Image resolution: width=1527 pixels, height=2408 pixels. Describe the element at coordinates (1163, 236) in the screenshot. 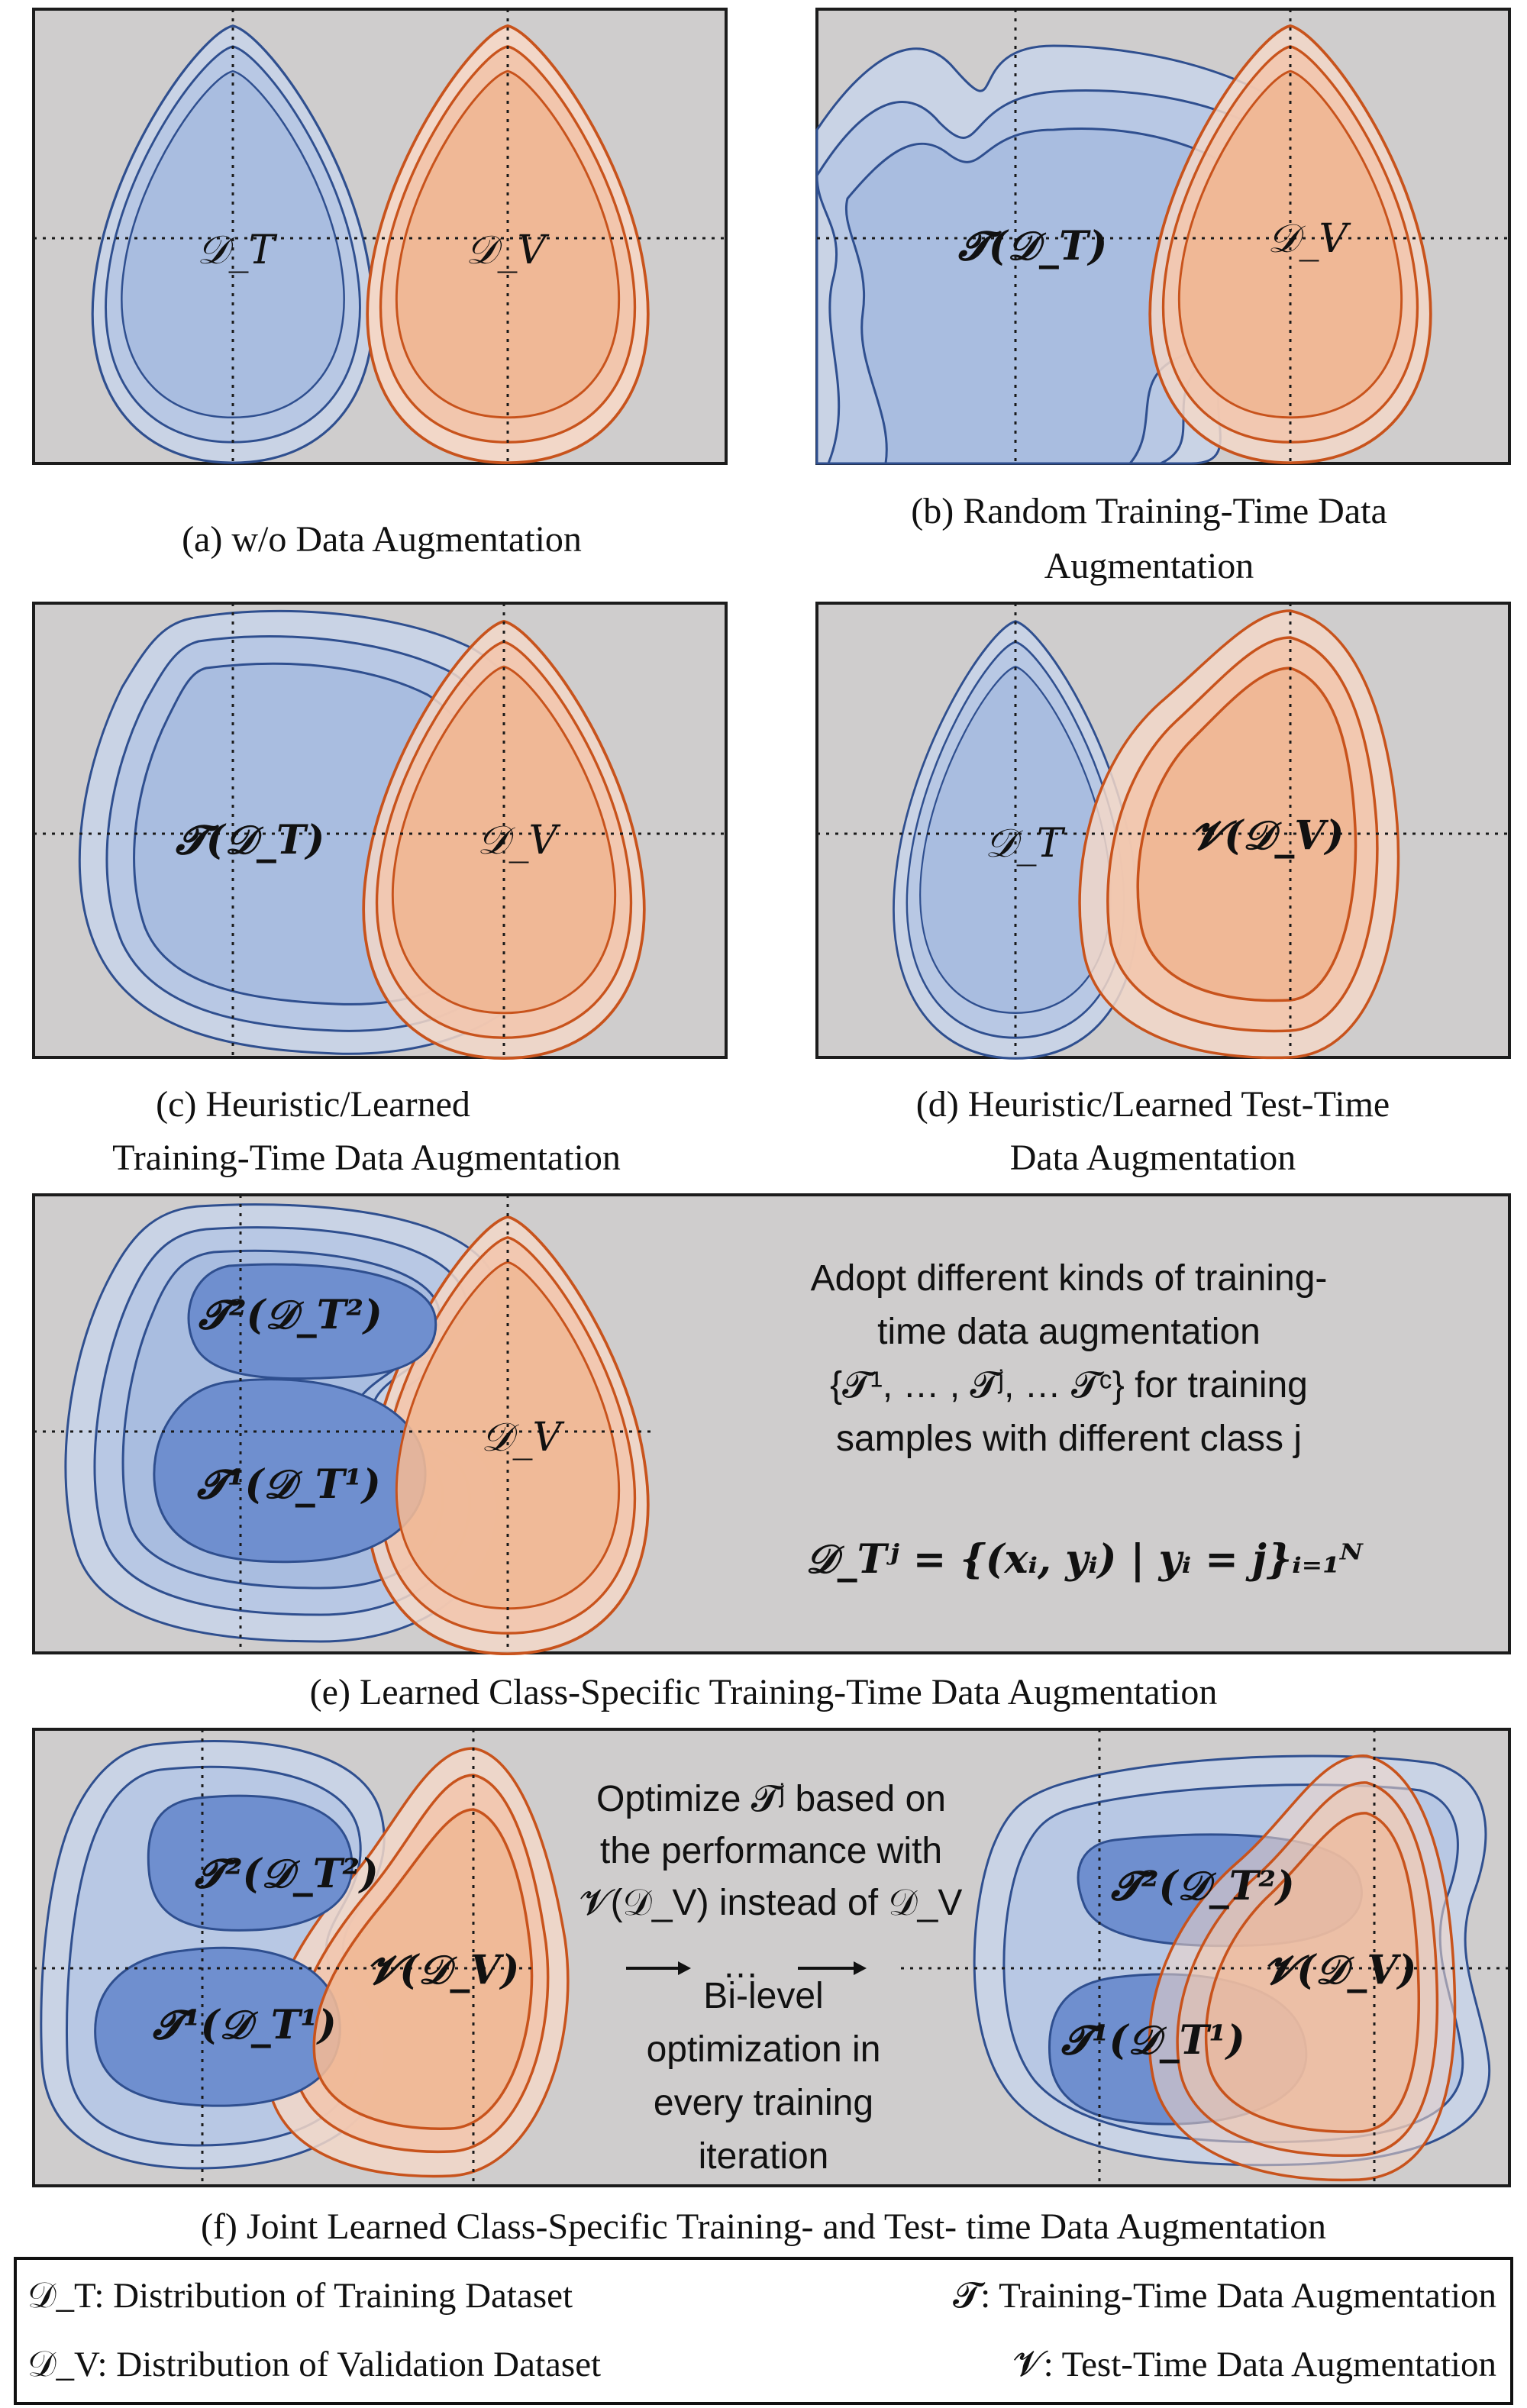

I see `panel-b: 𝓣(𝒟_T) 𝒟_V` at that location.